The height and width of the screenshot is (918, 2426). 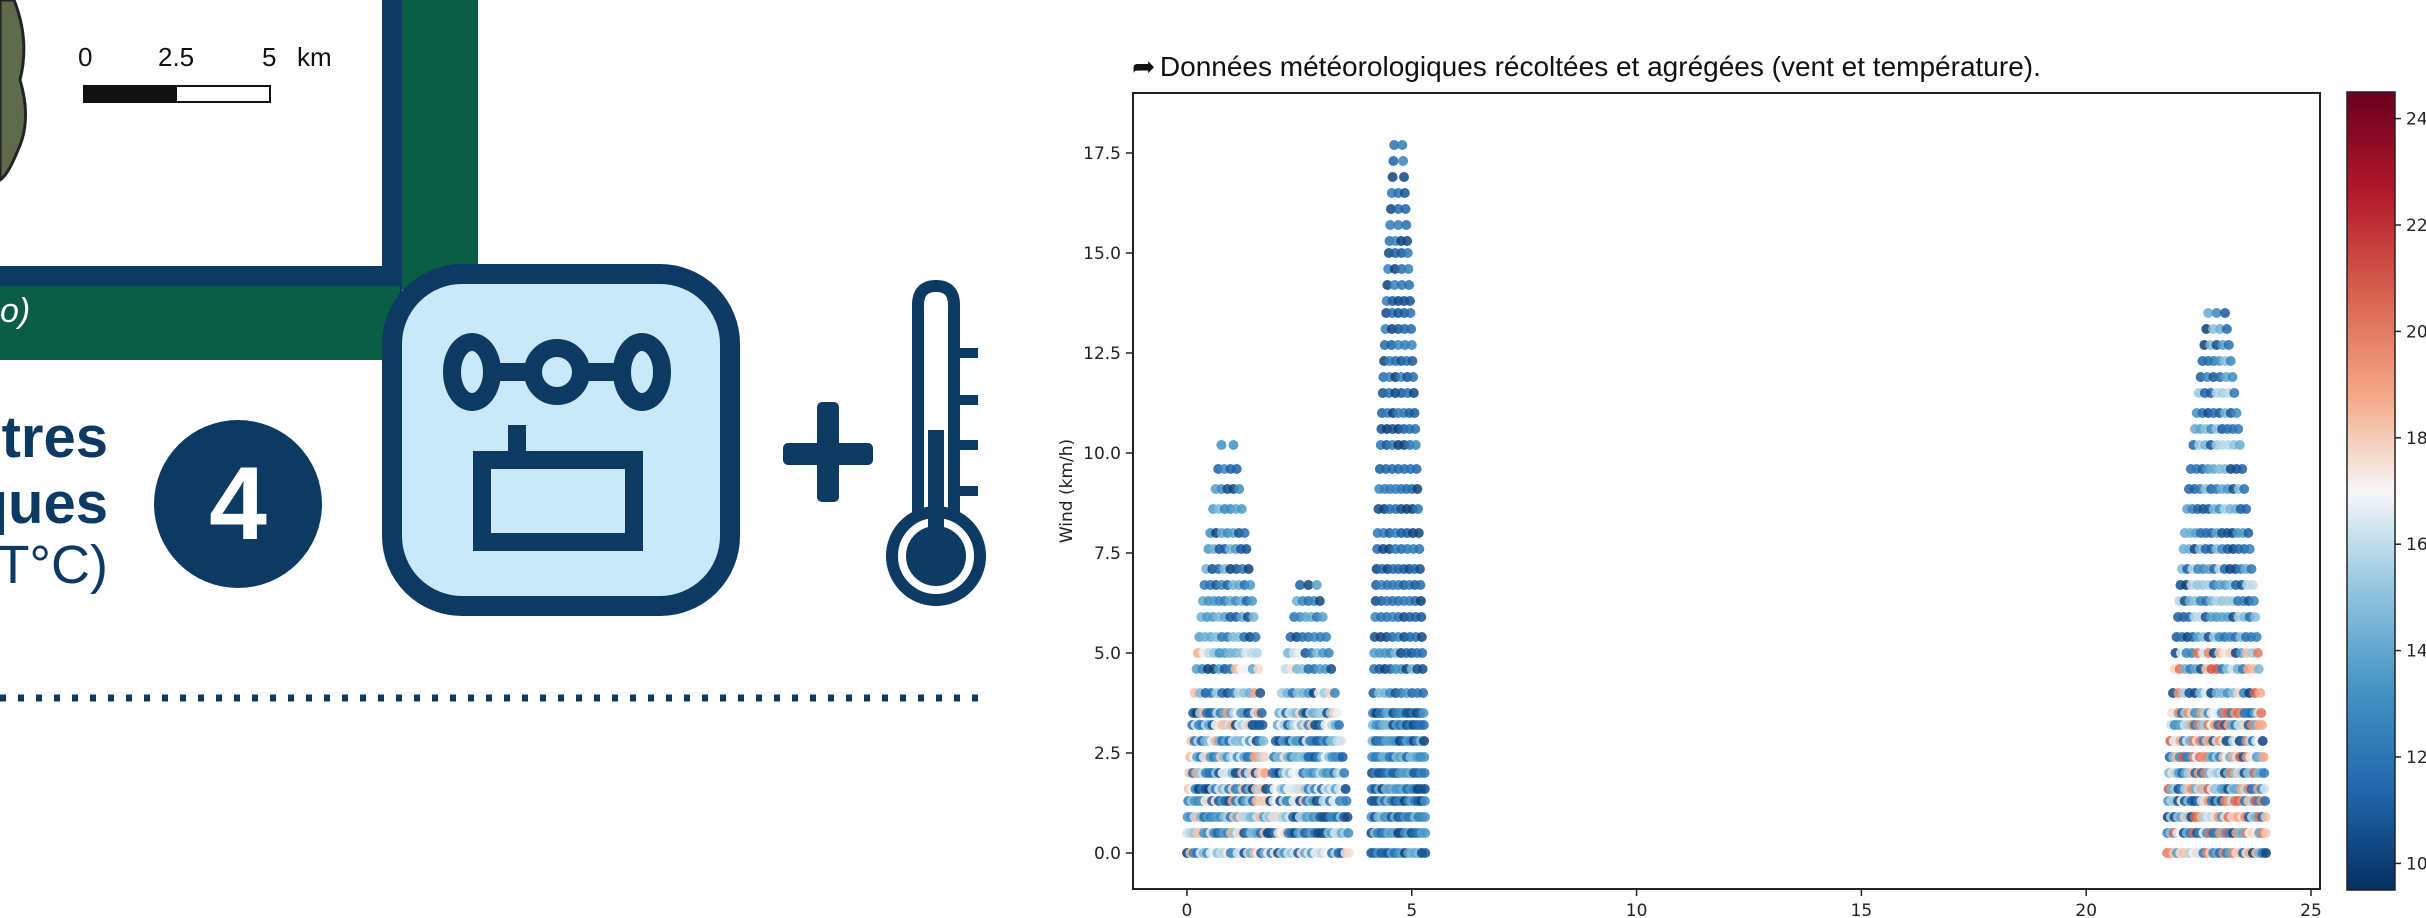 I want to click on x-tick-label: 15, so click(x=1862, y=909).